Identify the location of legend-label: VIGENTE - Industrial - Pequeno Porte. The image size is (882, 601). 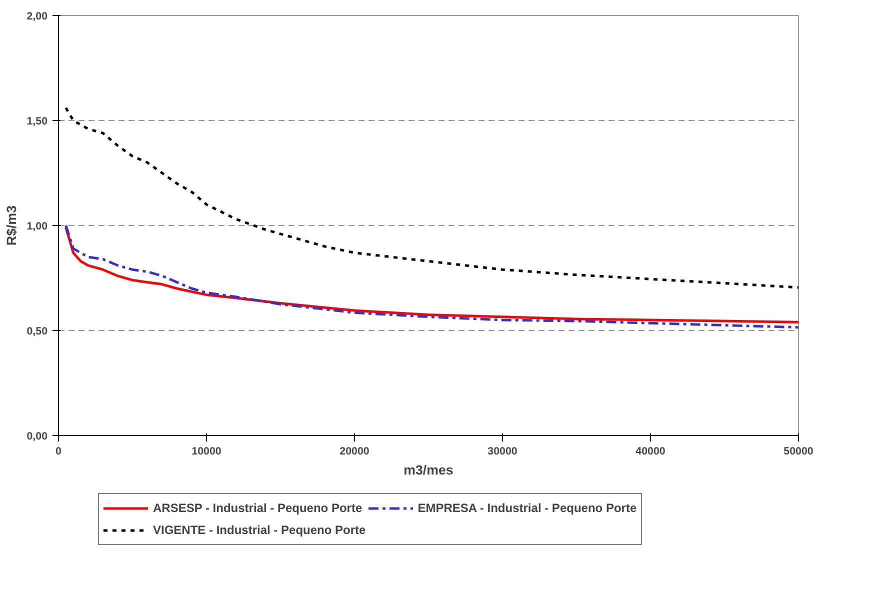
(259, 530).